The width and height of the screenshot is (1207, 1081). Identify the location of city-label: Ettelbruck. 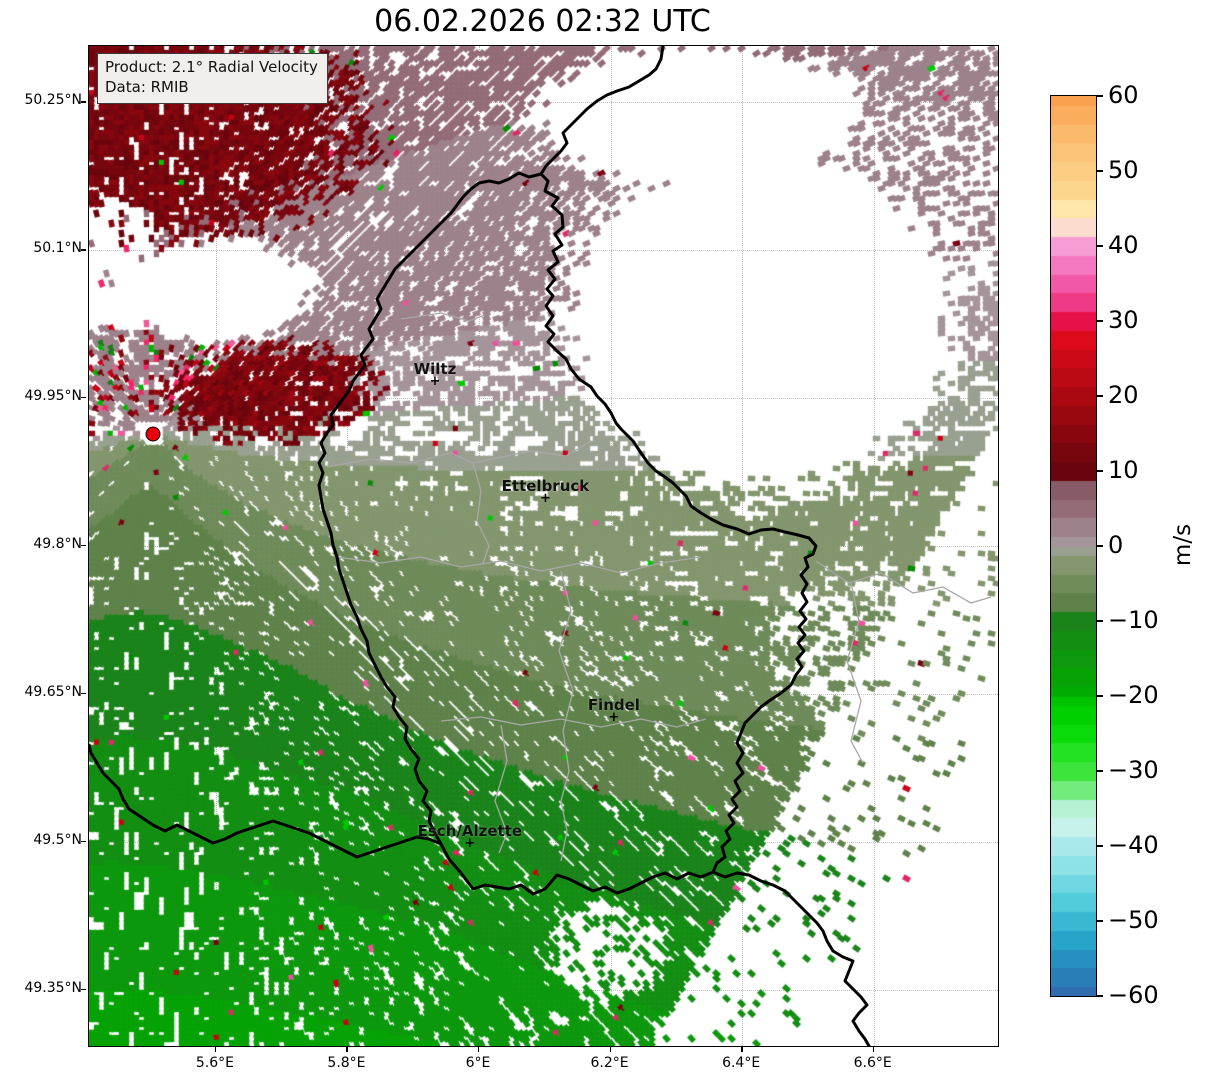
(545, 485).